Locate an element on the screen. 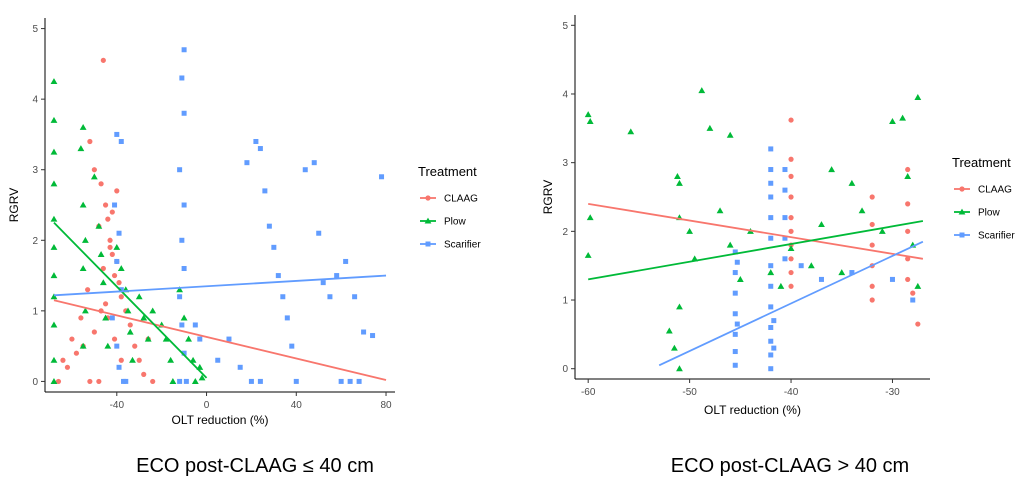 This screenshot has height=478, width=1027. y-axis-title: RGRV is located at coordinates (548, 197).